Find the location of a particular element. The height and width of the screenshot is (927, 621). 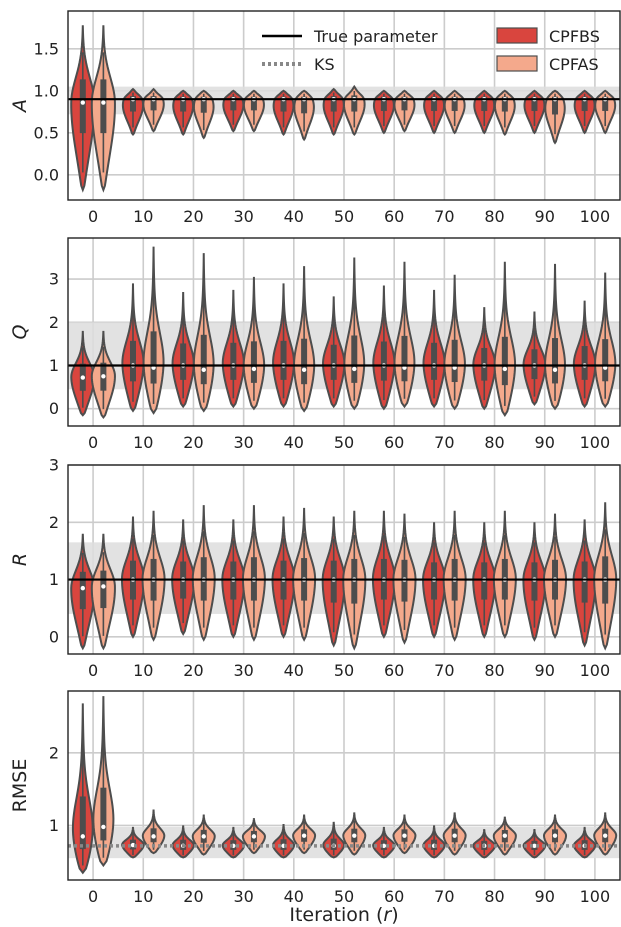

y-axis-label: Q is located at coordinates (20, 331).